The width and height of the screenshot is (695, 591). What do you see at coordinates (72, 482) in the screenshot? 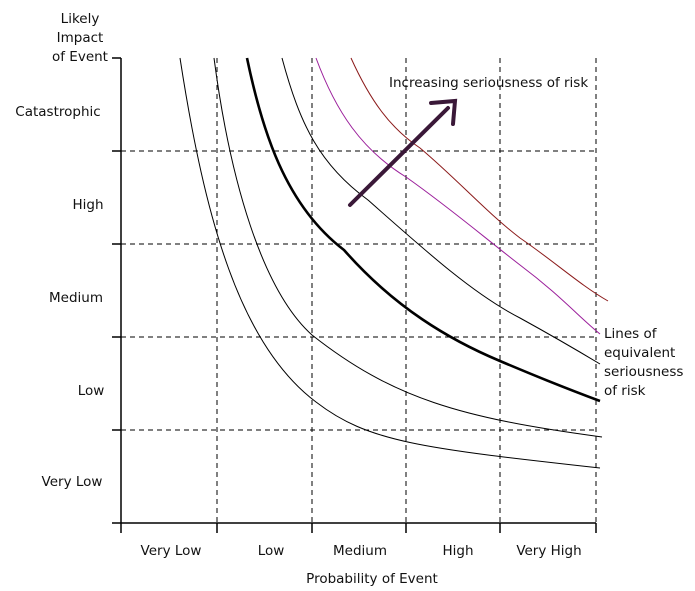
I see `y-label-very-low: Very Low` at bounding box center [72, 482].